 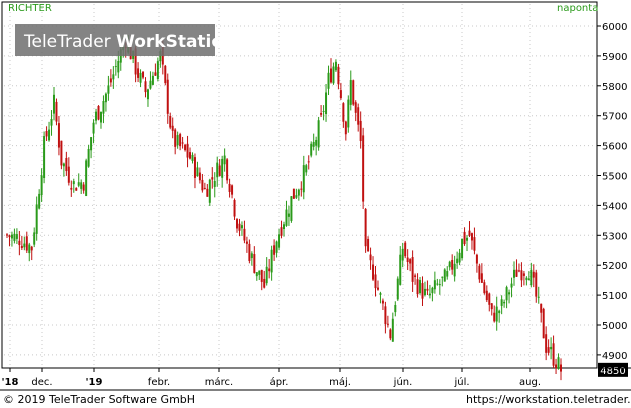 What do you see at coordinates (614, 87) in the screenshot?
I see `y-tick-label: 5800` at bounding box center [614, 87].